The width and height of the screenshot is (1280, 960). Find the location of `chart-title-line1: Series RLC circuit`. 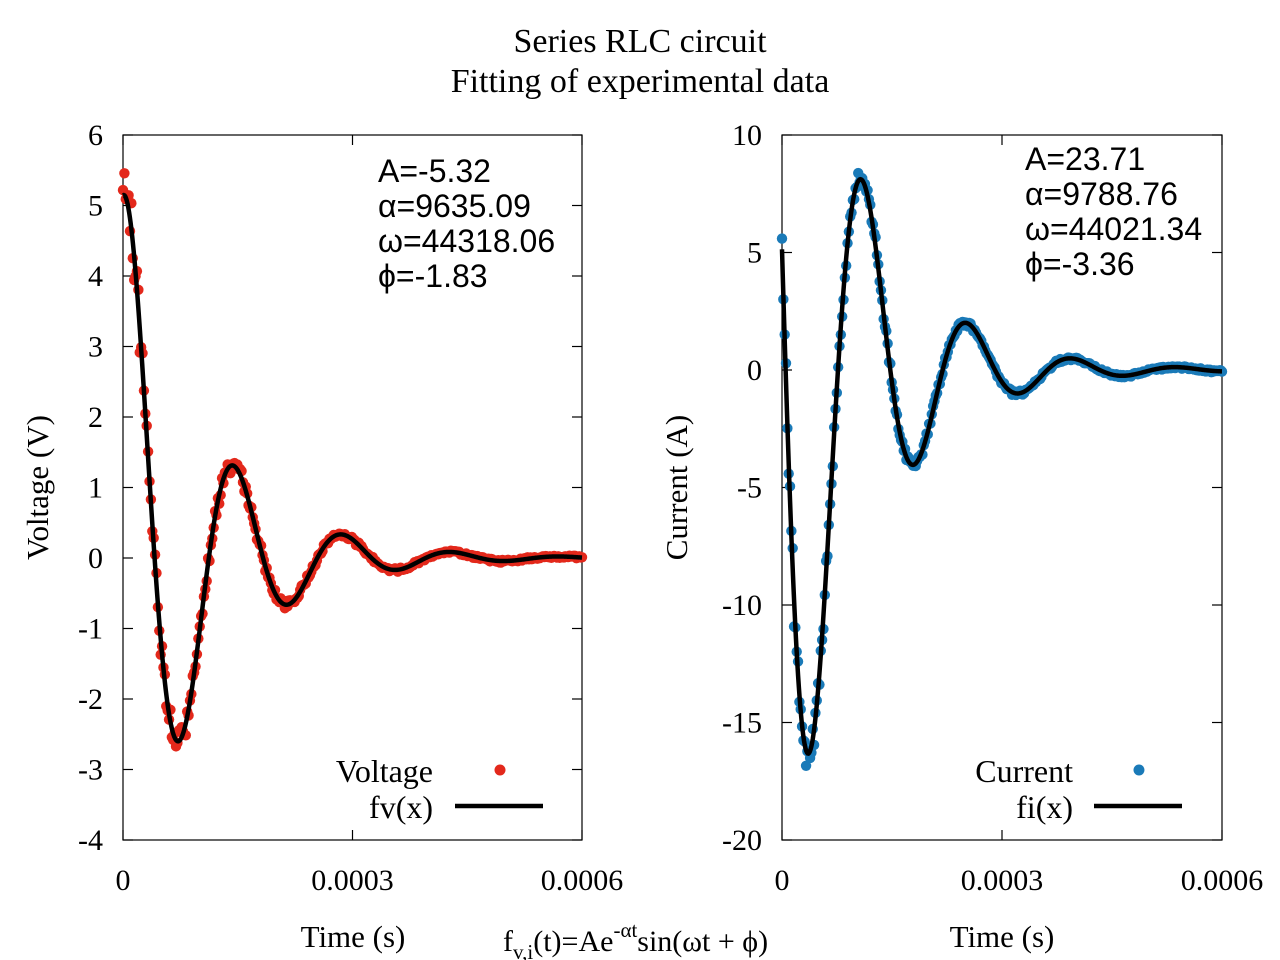

chart-title-line1: Series RLC circuit is located at coordinates (640, 41).